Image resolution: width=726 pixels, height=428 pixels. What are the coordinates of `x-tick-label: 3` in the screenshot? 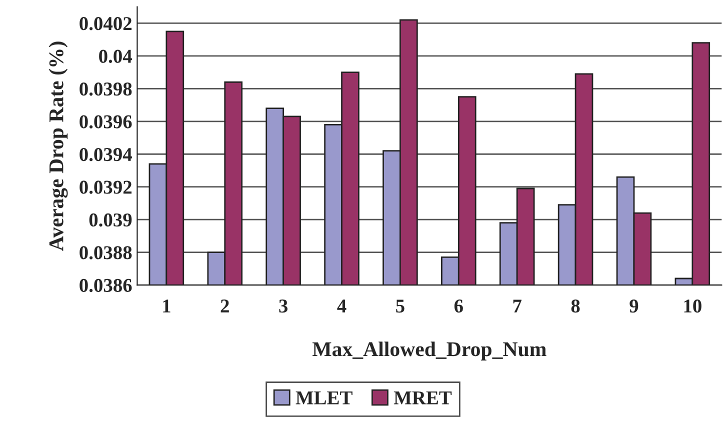 It's located at (283, 306).